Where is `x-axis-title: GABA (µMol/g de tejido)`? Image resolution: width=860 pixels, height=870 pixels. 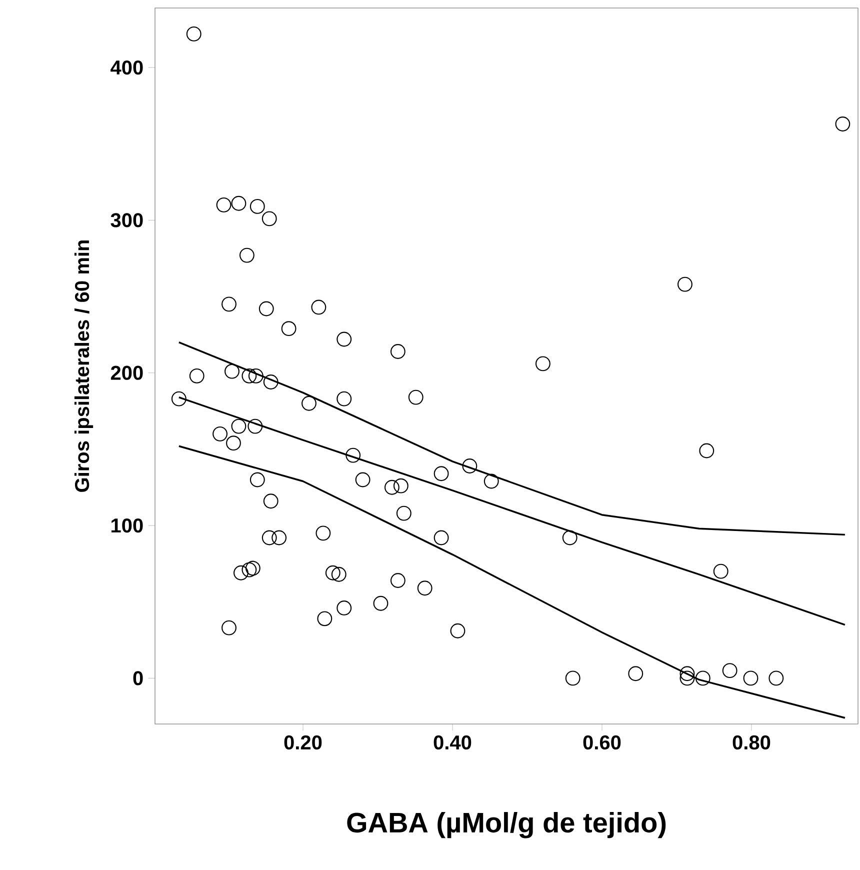 x-axis-title: GABA (µMol/g de tejido) is located at coordinates (506, 825).